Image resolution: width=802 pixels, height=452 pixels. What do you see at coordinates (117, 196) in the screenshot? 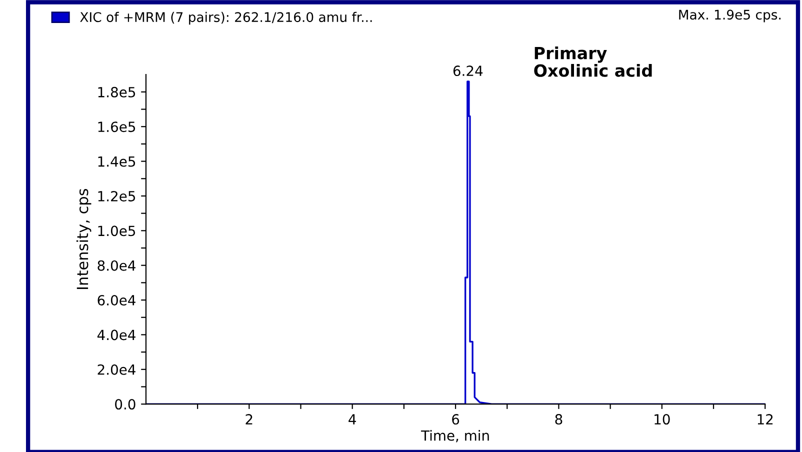
I see `y-tick-label: 1.2e5` at bounding box center [117, 196].